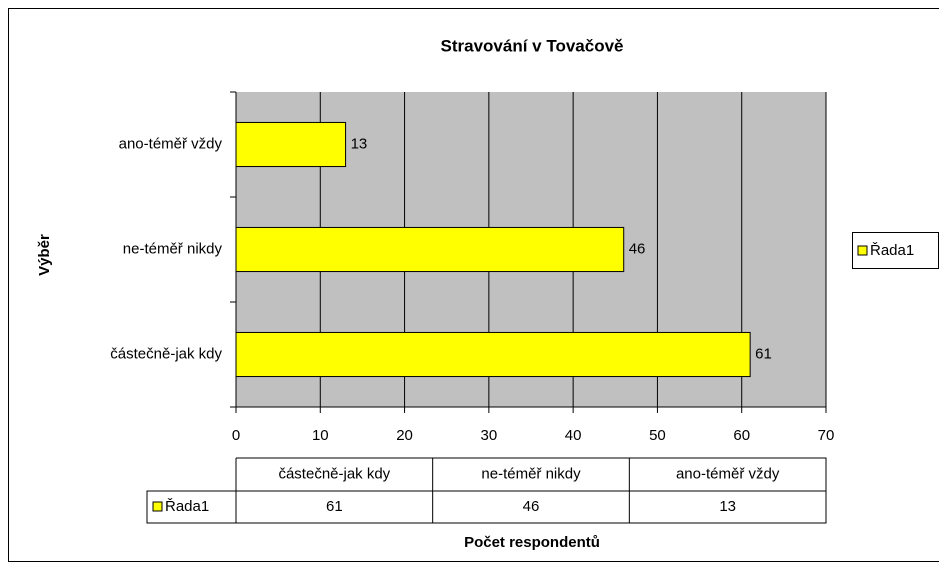 This screenshot has height=566, width=939. I want to click on legend-key, so click(862, 250).